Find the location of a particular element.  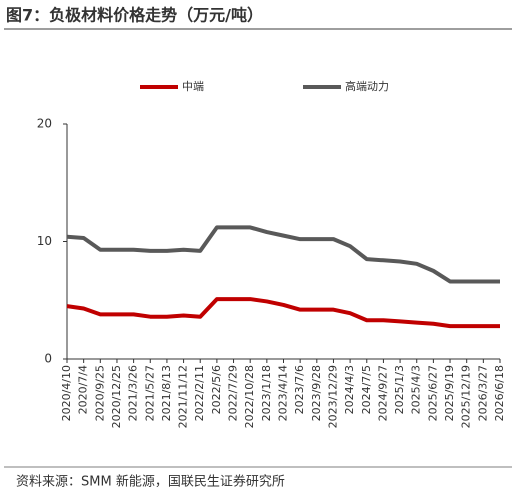

x-tick-label: 2022/5/6 is located at coordinates (216, 389).